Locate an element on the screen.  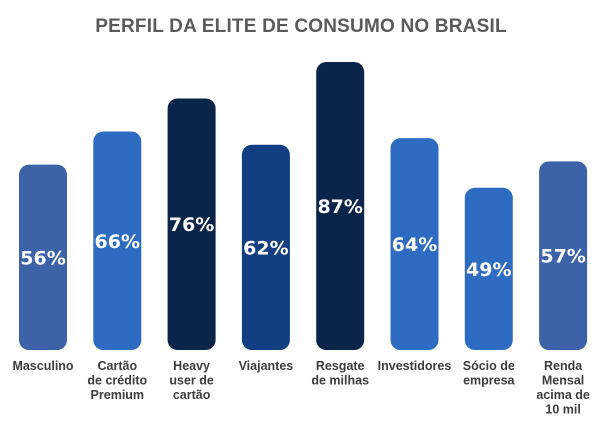
category-label-line: Masculino is located at coordinates (42, 366).